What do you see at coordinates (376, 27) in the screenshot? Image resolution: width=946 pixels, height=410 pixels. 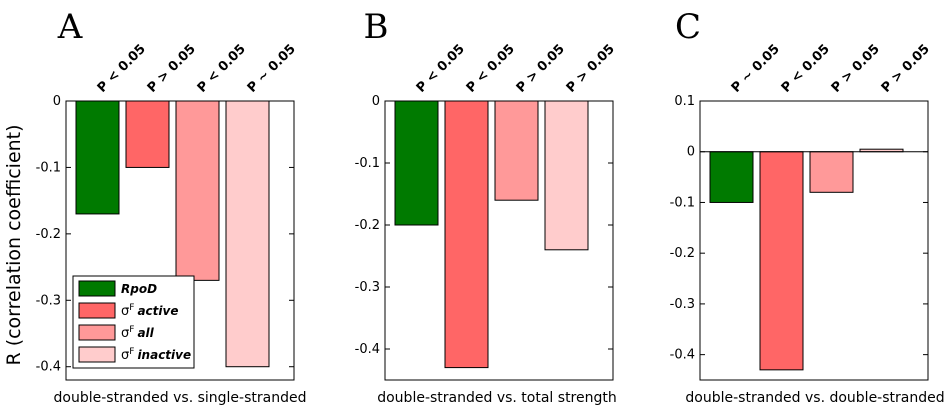 I see `panel-letter: B` at bounding box center [376, 27].